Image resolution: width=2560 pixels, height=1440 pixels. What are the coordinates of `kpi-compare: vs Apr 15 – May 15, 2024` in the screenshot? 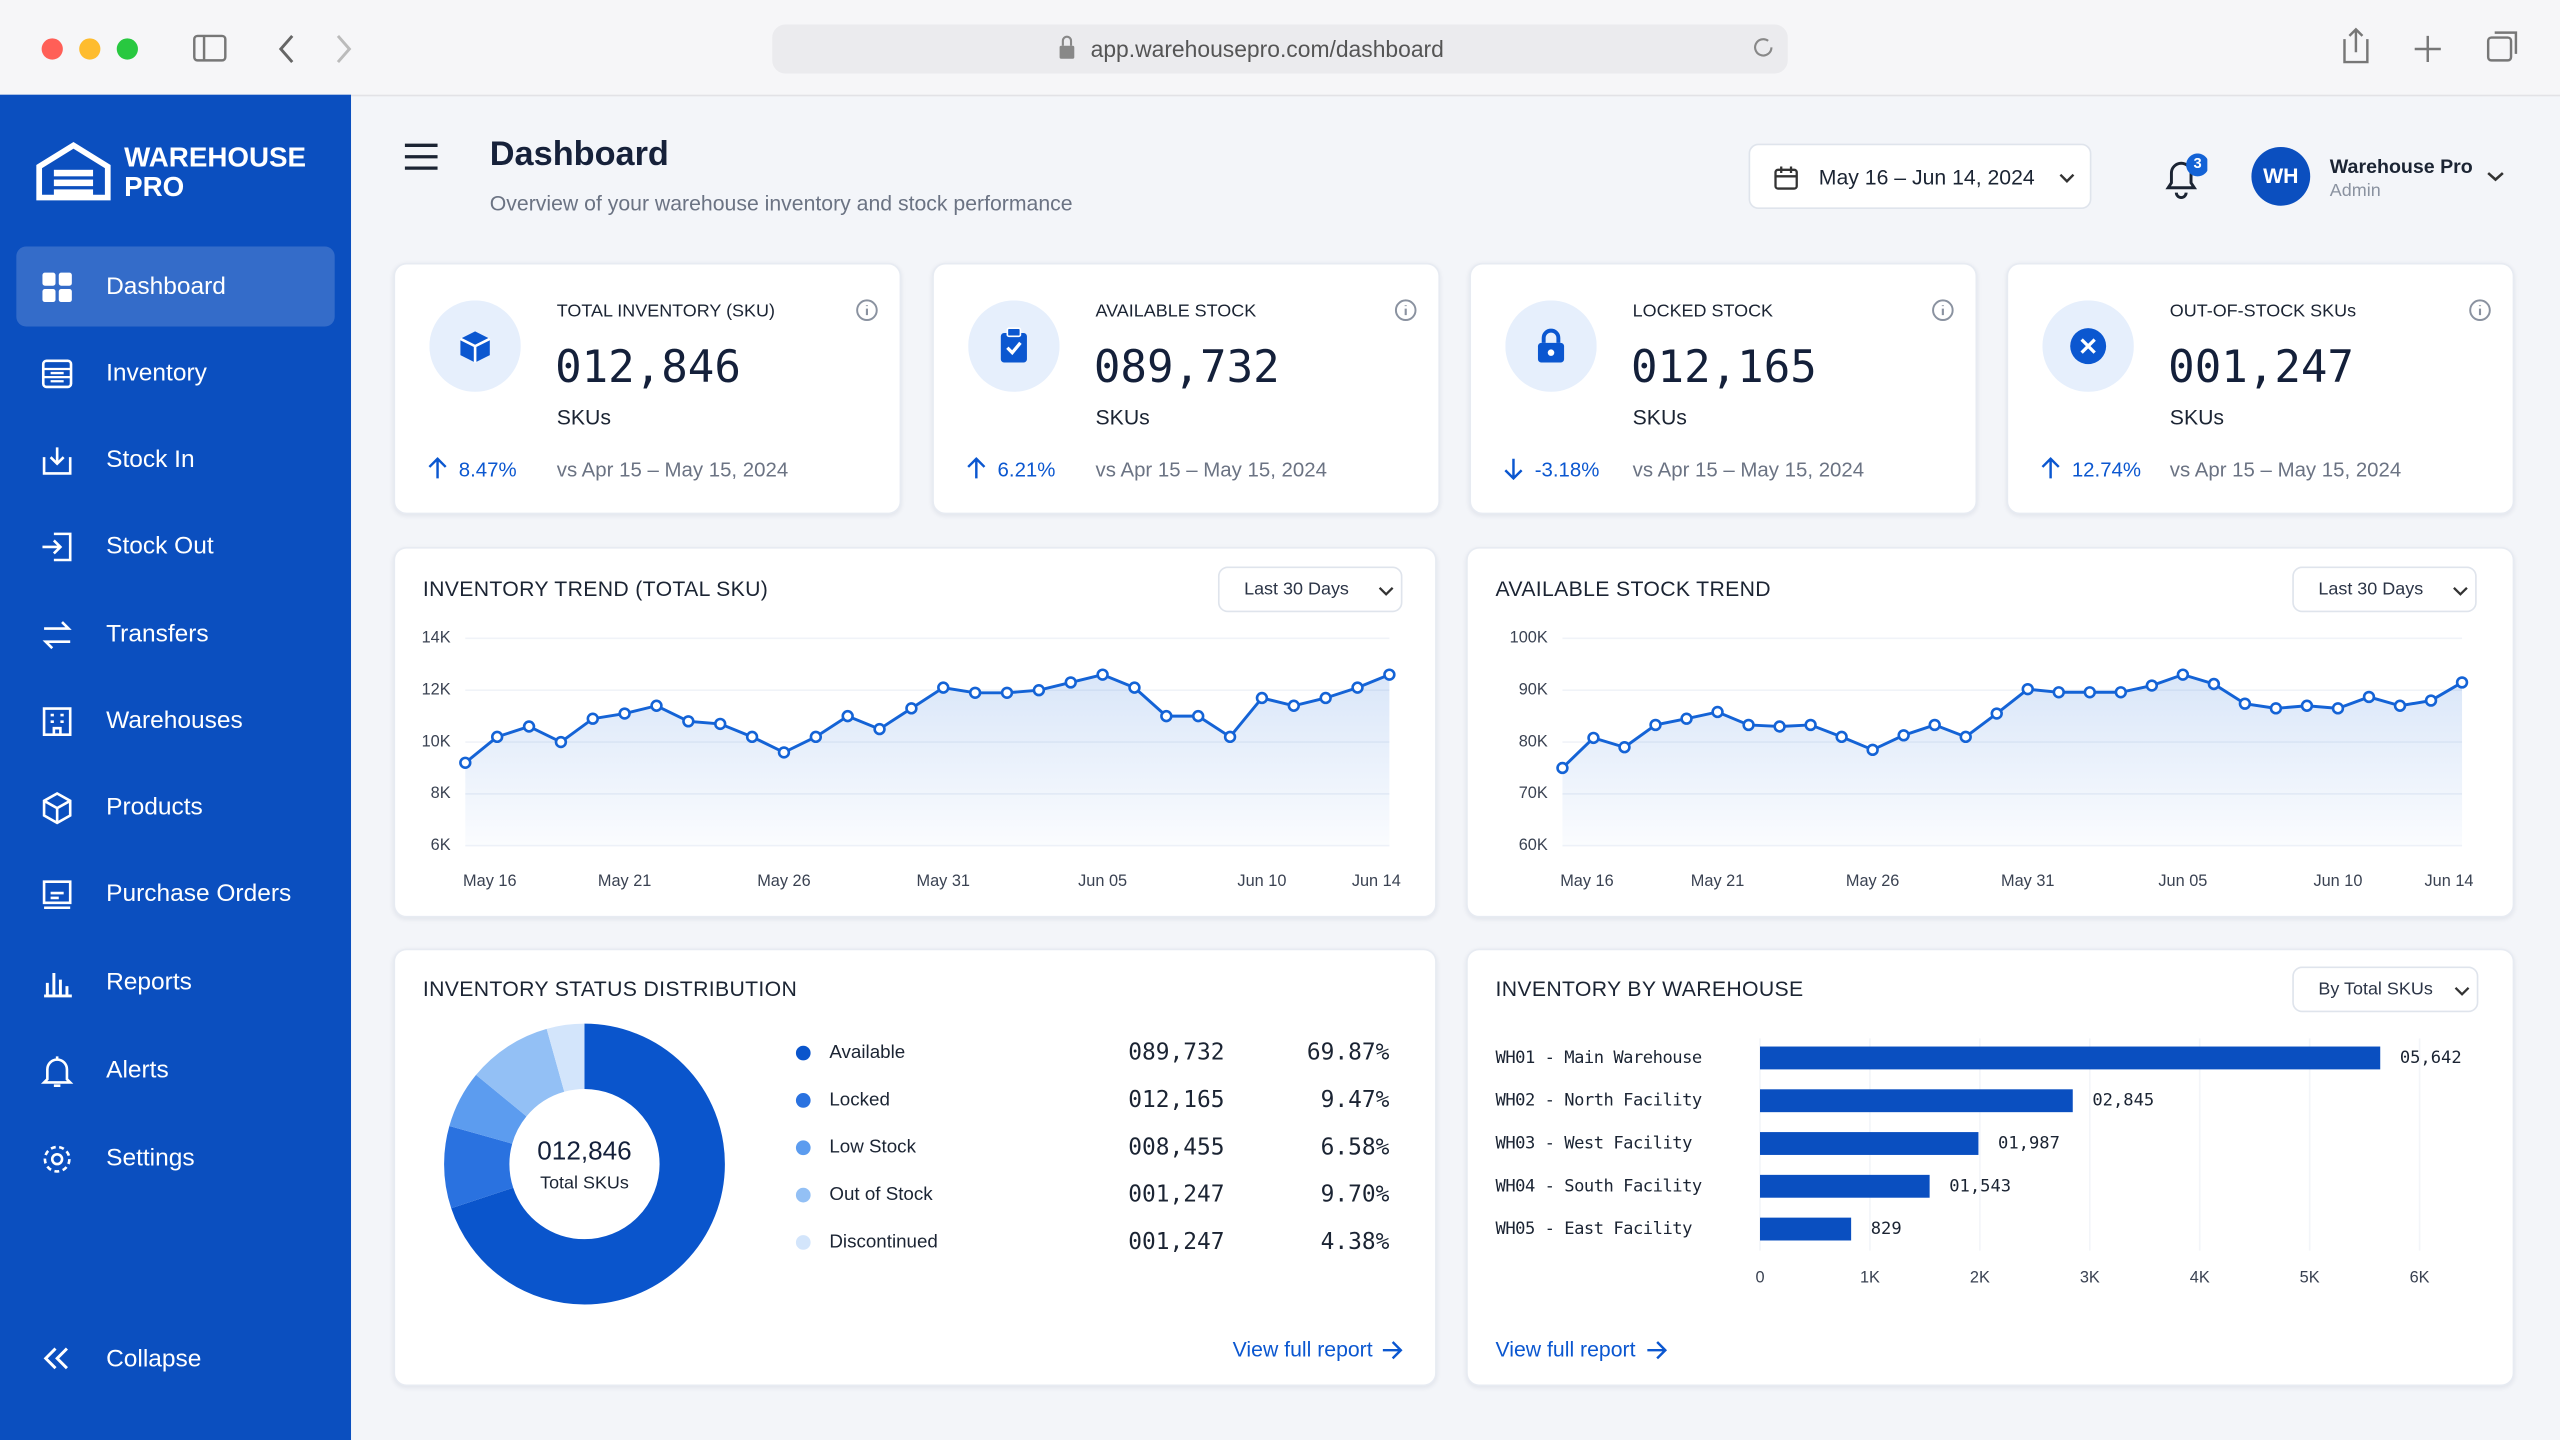 It's located at (1748, 470).